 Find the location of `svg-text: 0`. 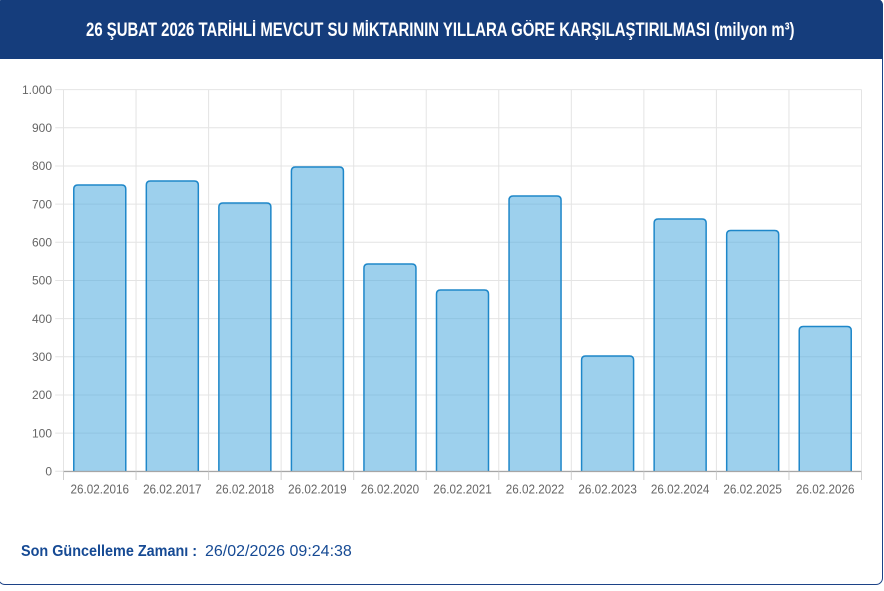

svg-text: 0 is located at coordinates (48, 472).